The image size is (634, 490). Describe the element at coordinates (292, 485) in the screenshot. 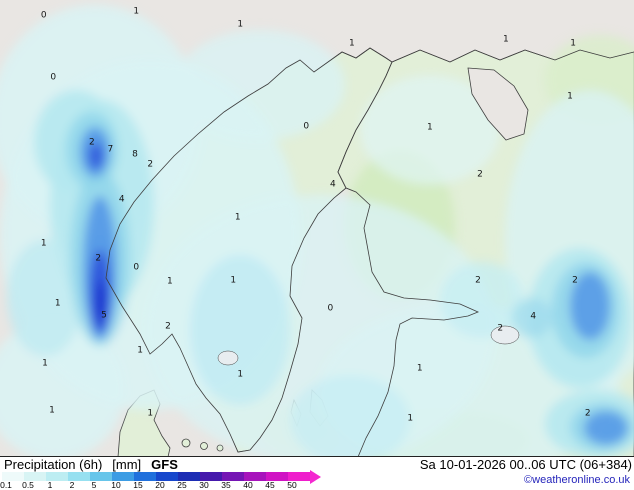

I see `color-scale-tick-label: 50` at that location.